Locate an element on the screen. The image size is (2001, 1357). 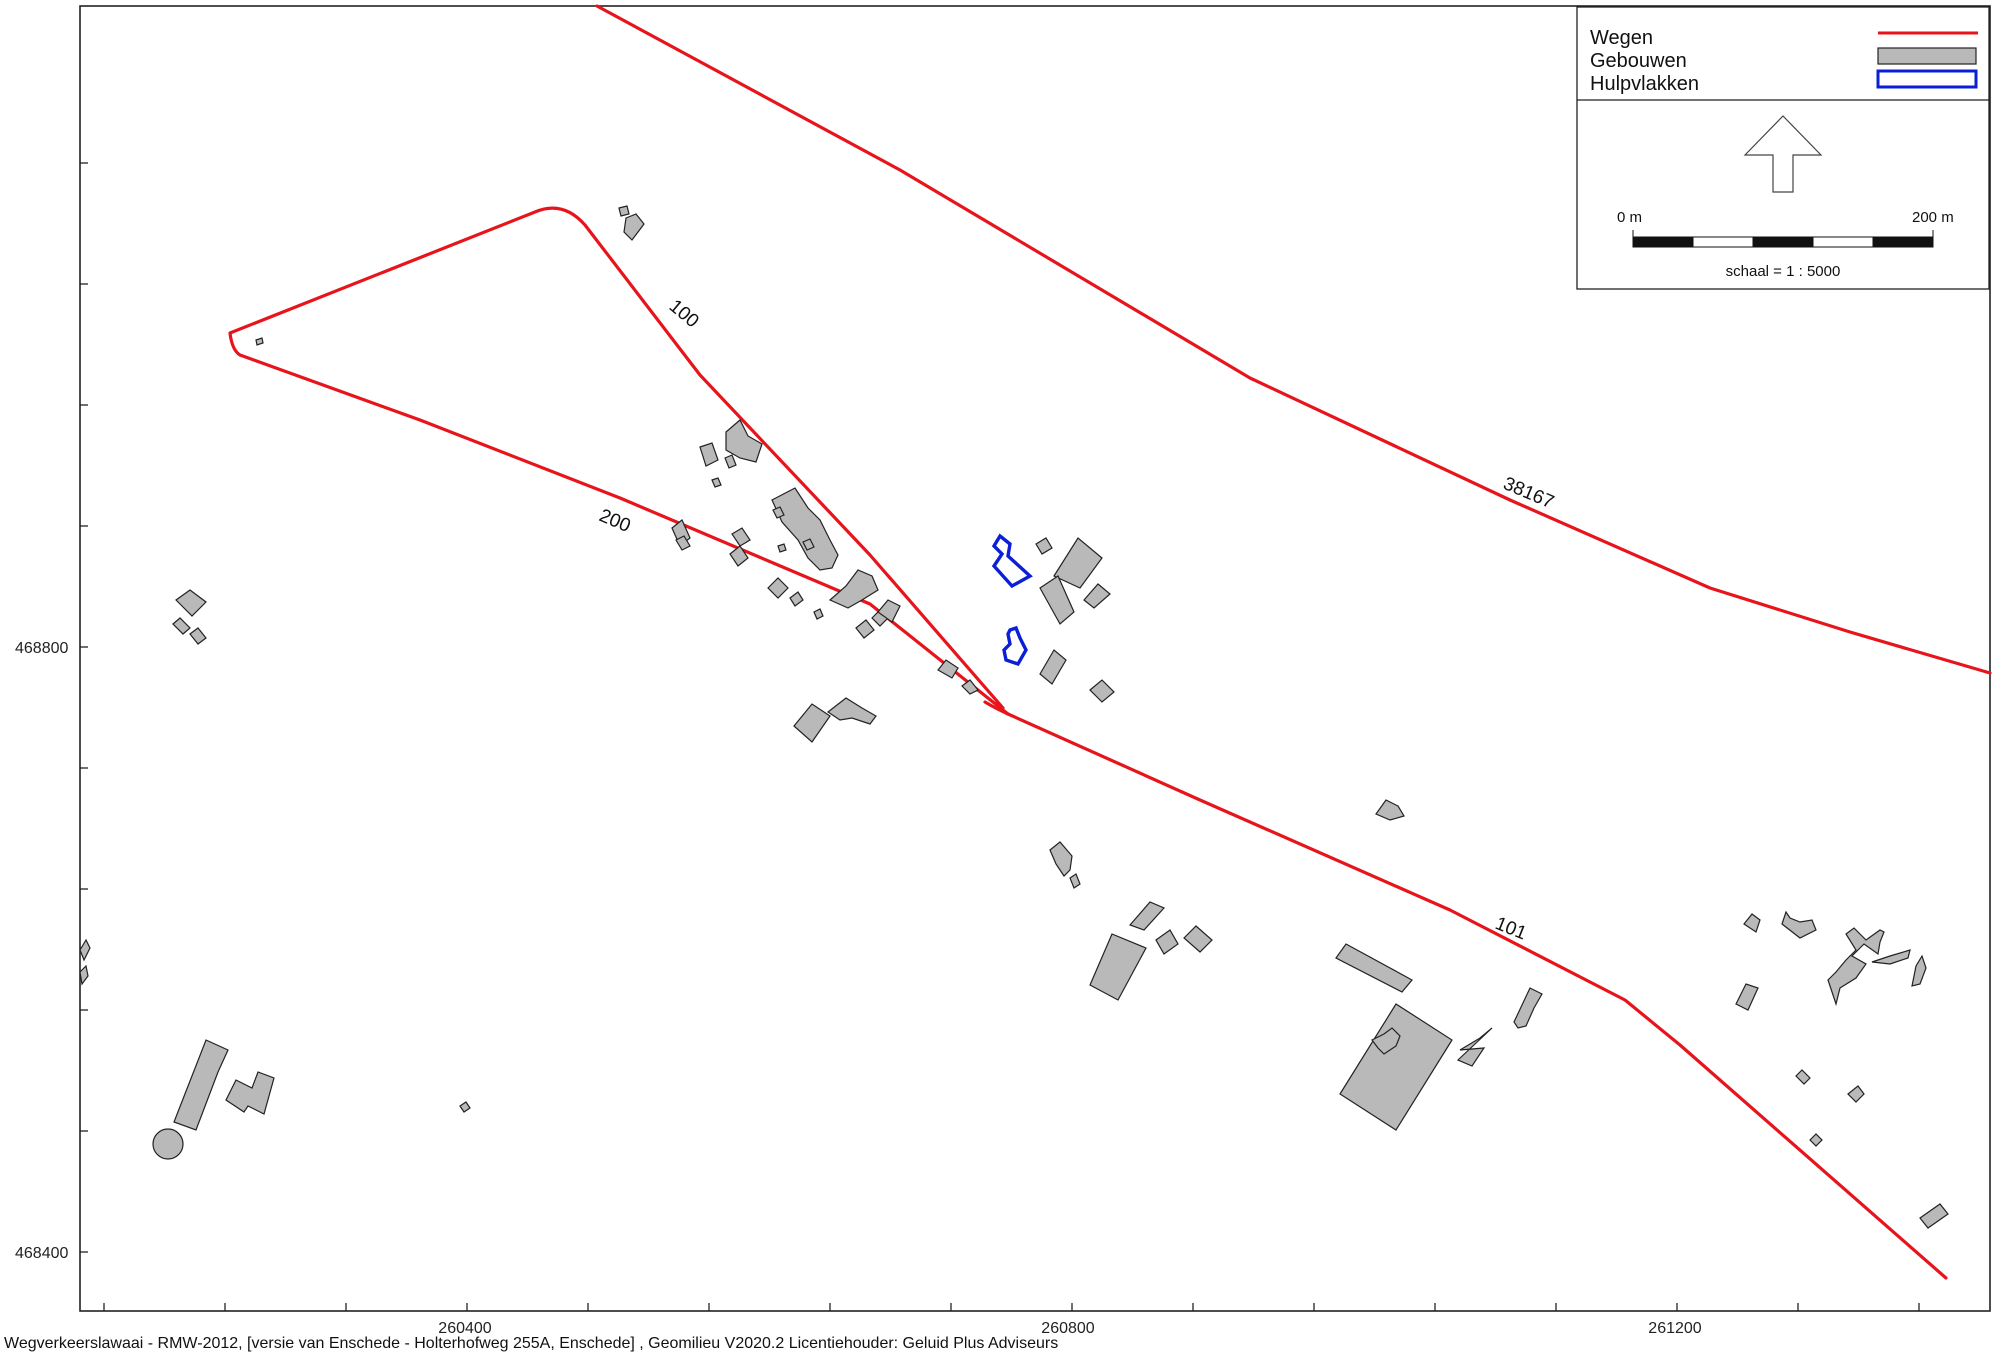
x-label-260800: 260800 is located at coordinates (1067, 1328).